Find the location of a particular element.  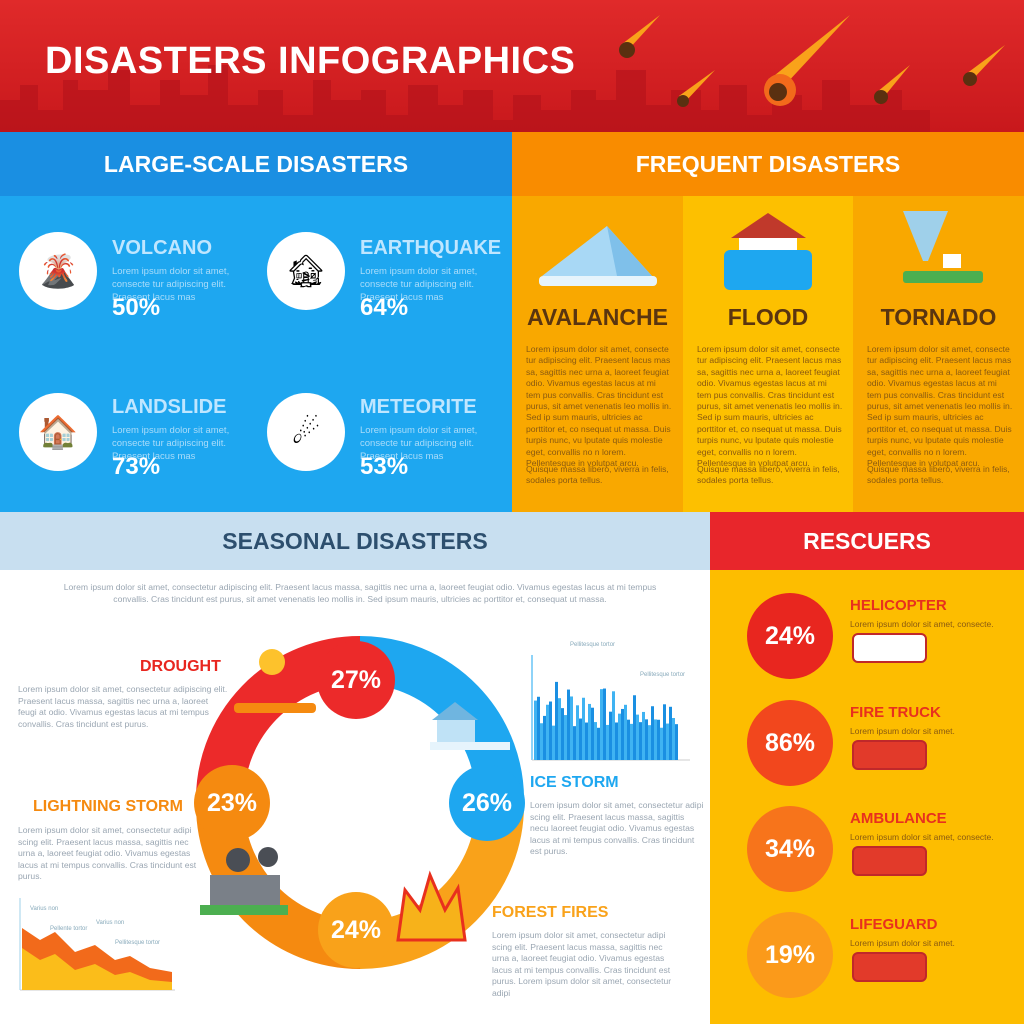

item-percent: 73% is located at coordinates (136, 466).